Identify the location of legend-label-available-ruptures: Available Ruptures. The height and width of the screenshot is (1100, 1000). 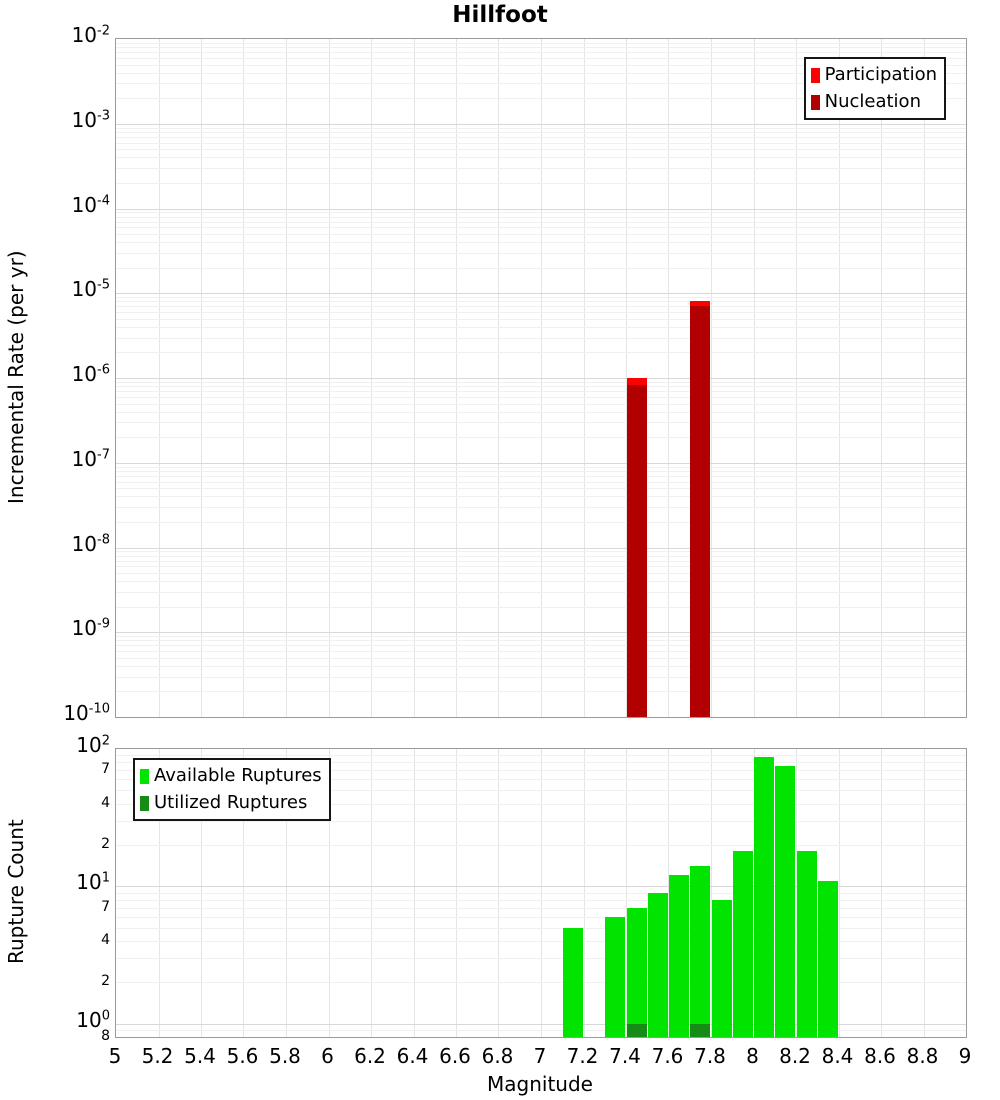
(238, 775).